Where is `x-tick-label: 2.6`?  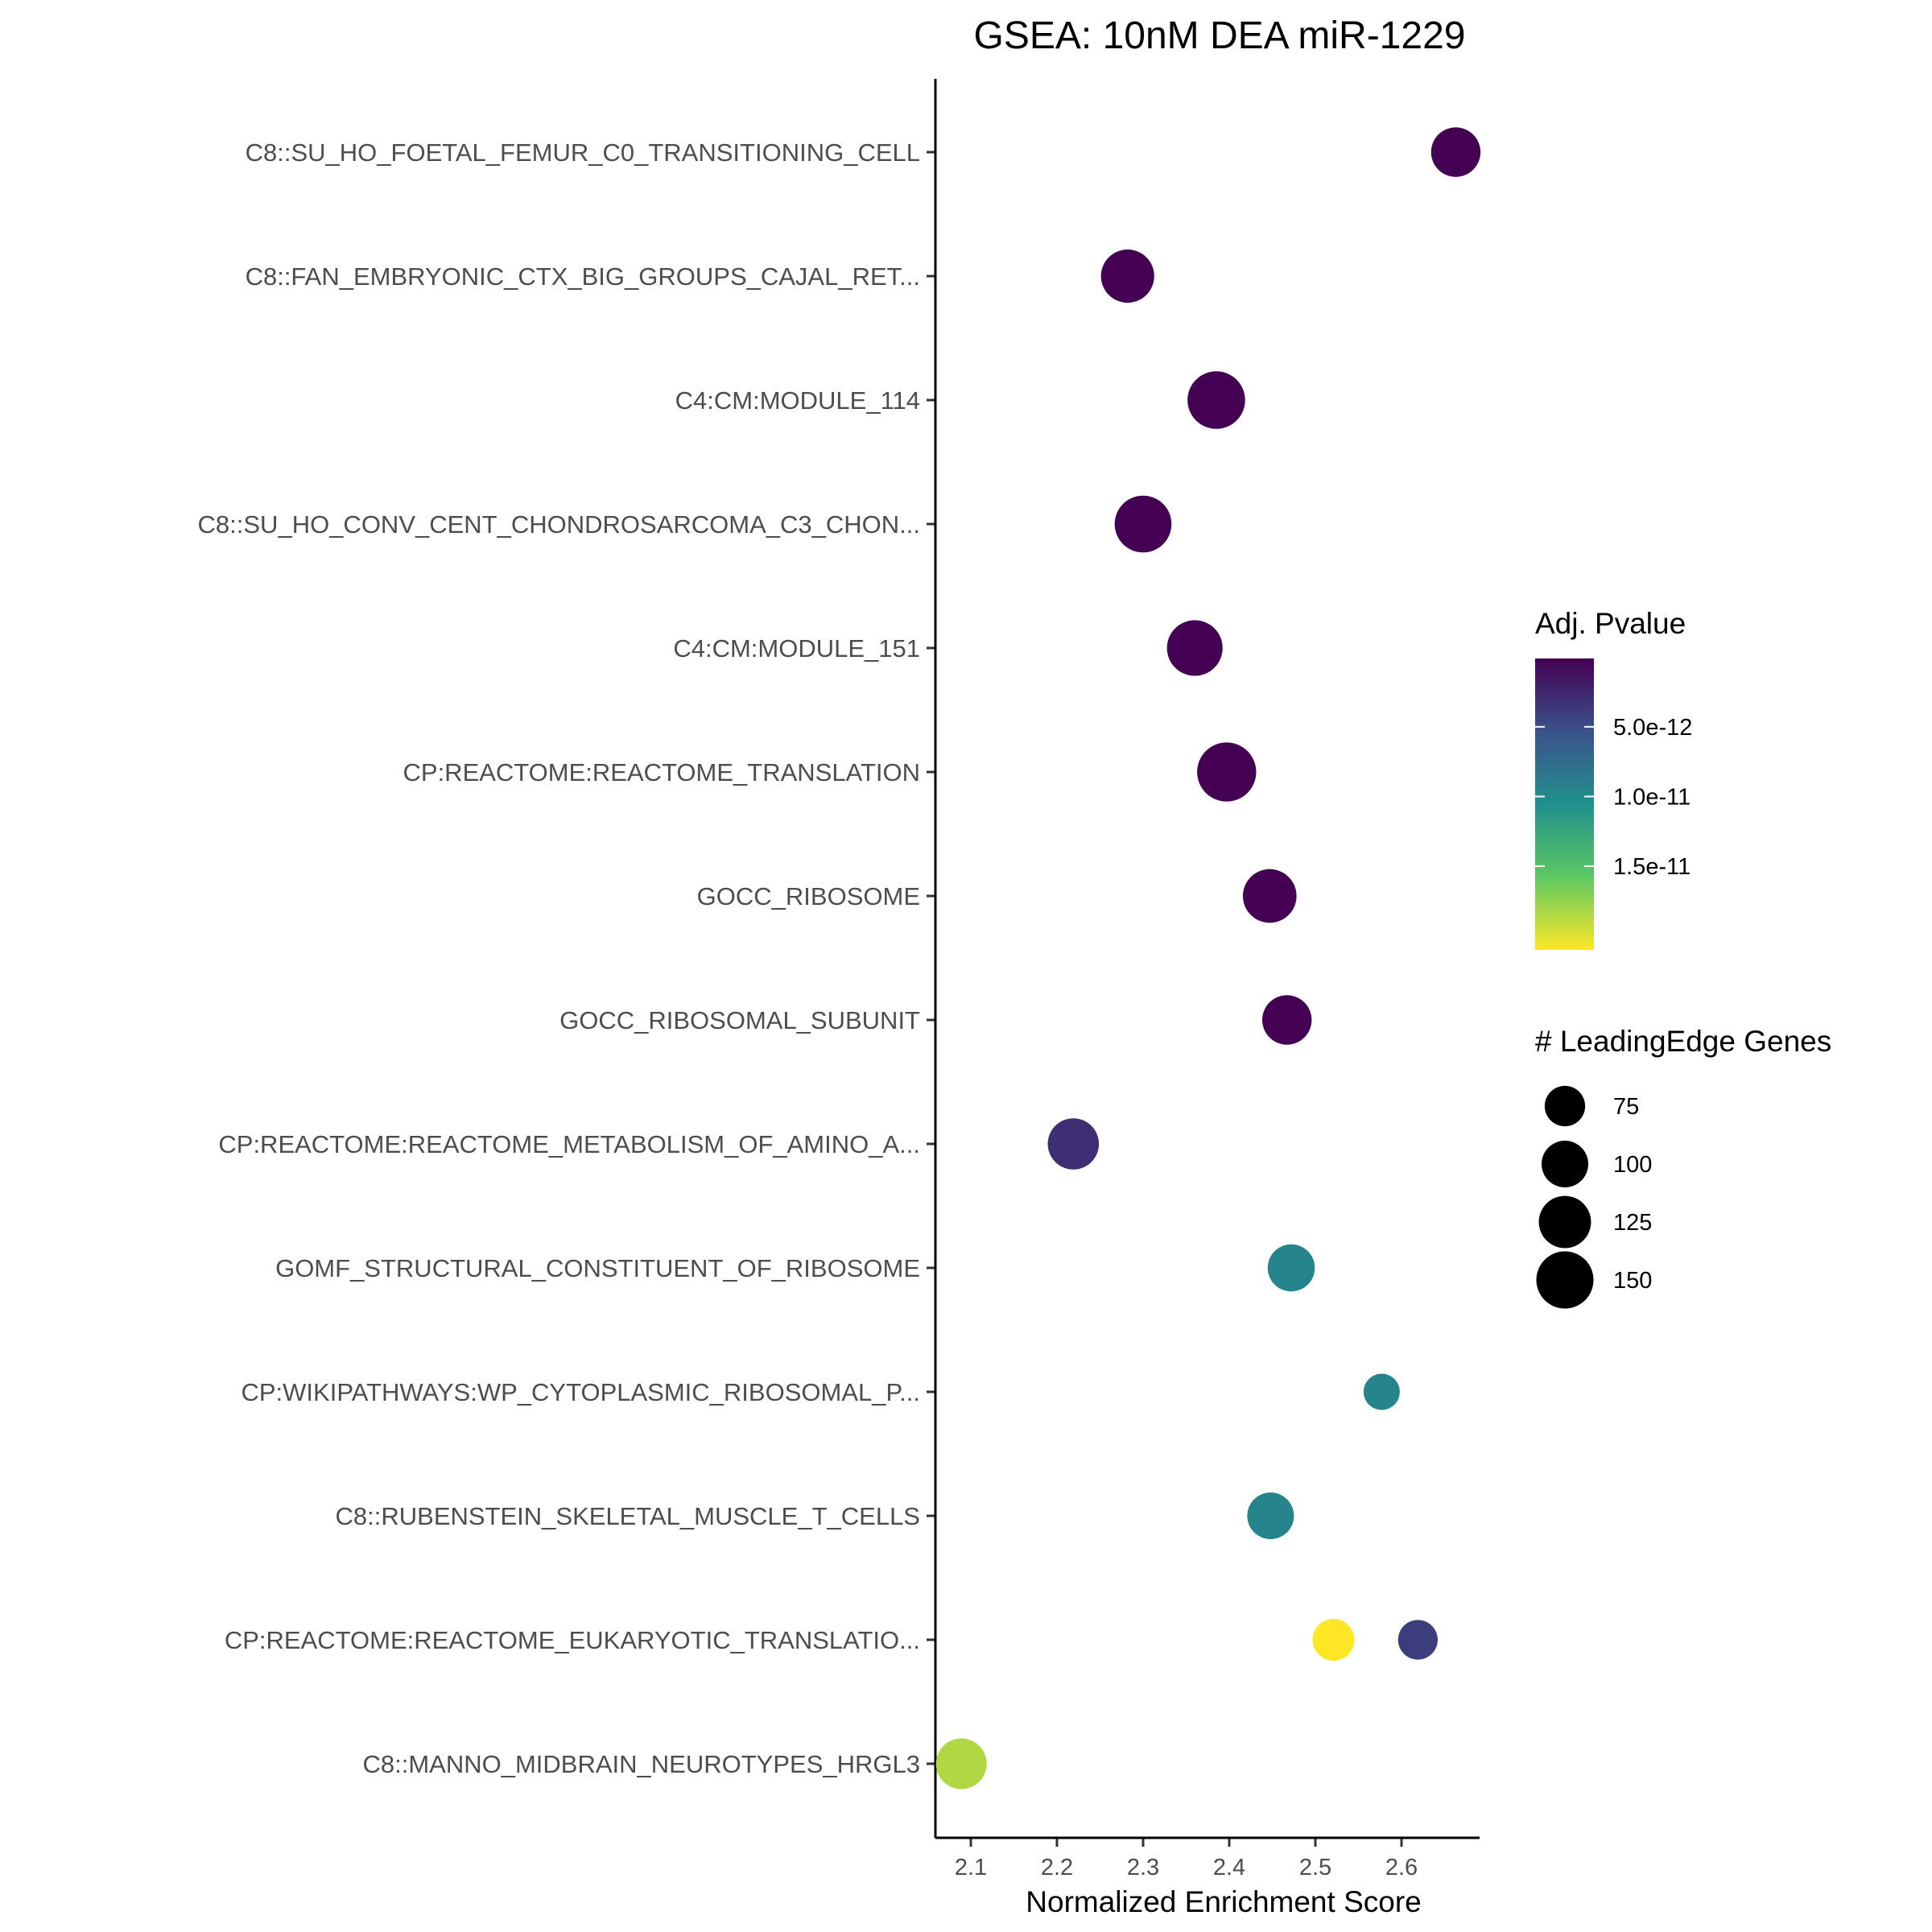 x-tick-label: 2.6 is located at coordinates (1401, 1867).